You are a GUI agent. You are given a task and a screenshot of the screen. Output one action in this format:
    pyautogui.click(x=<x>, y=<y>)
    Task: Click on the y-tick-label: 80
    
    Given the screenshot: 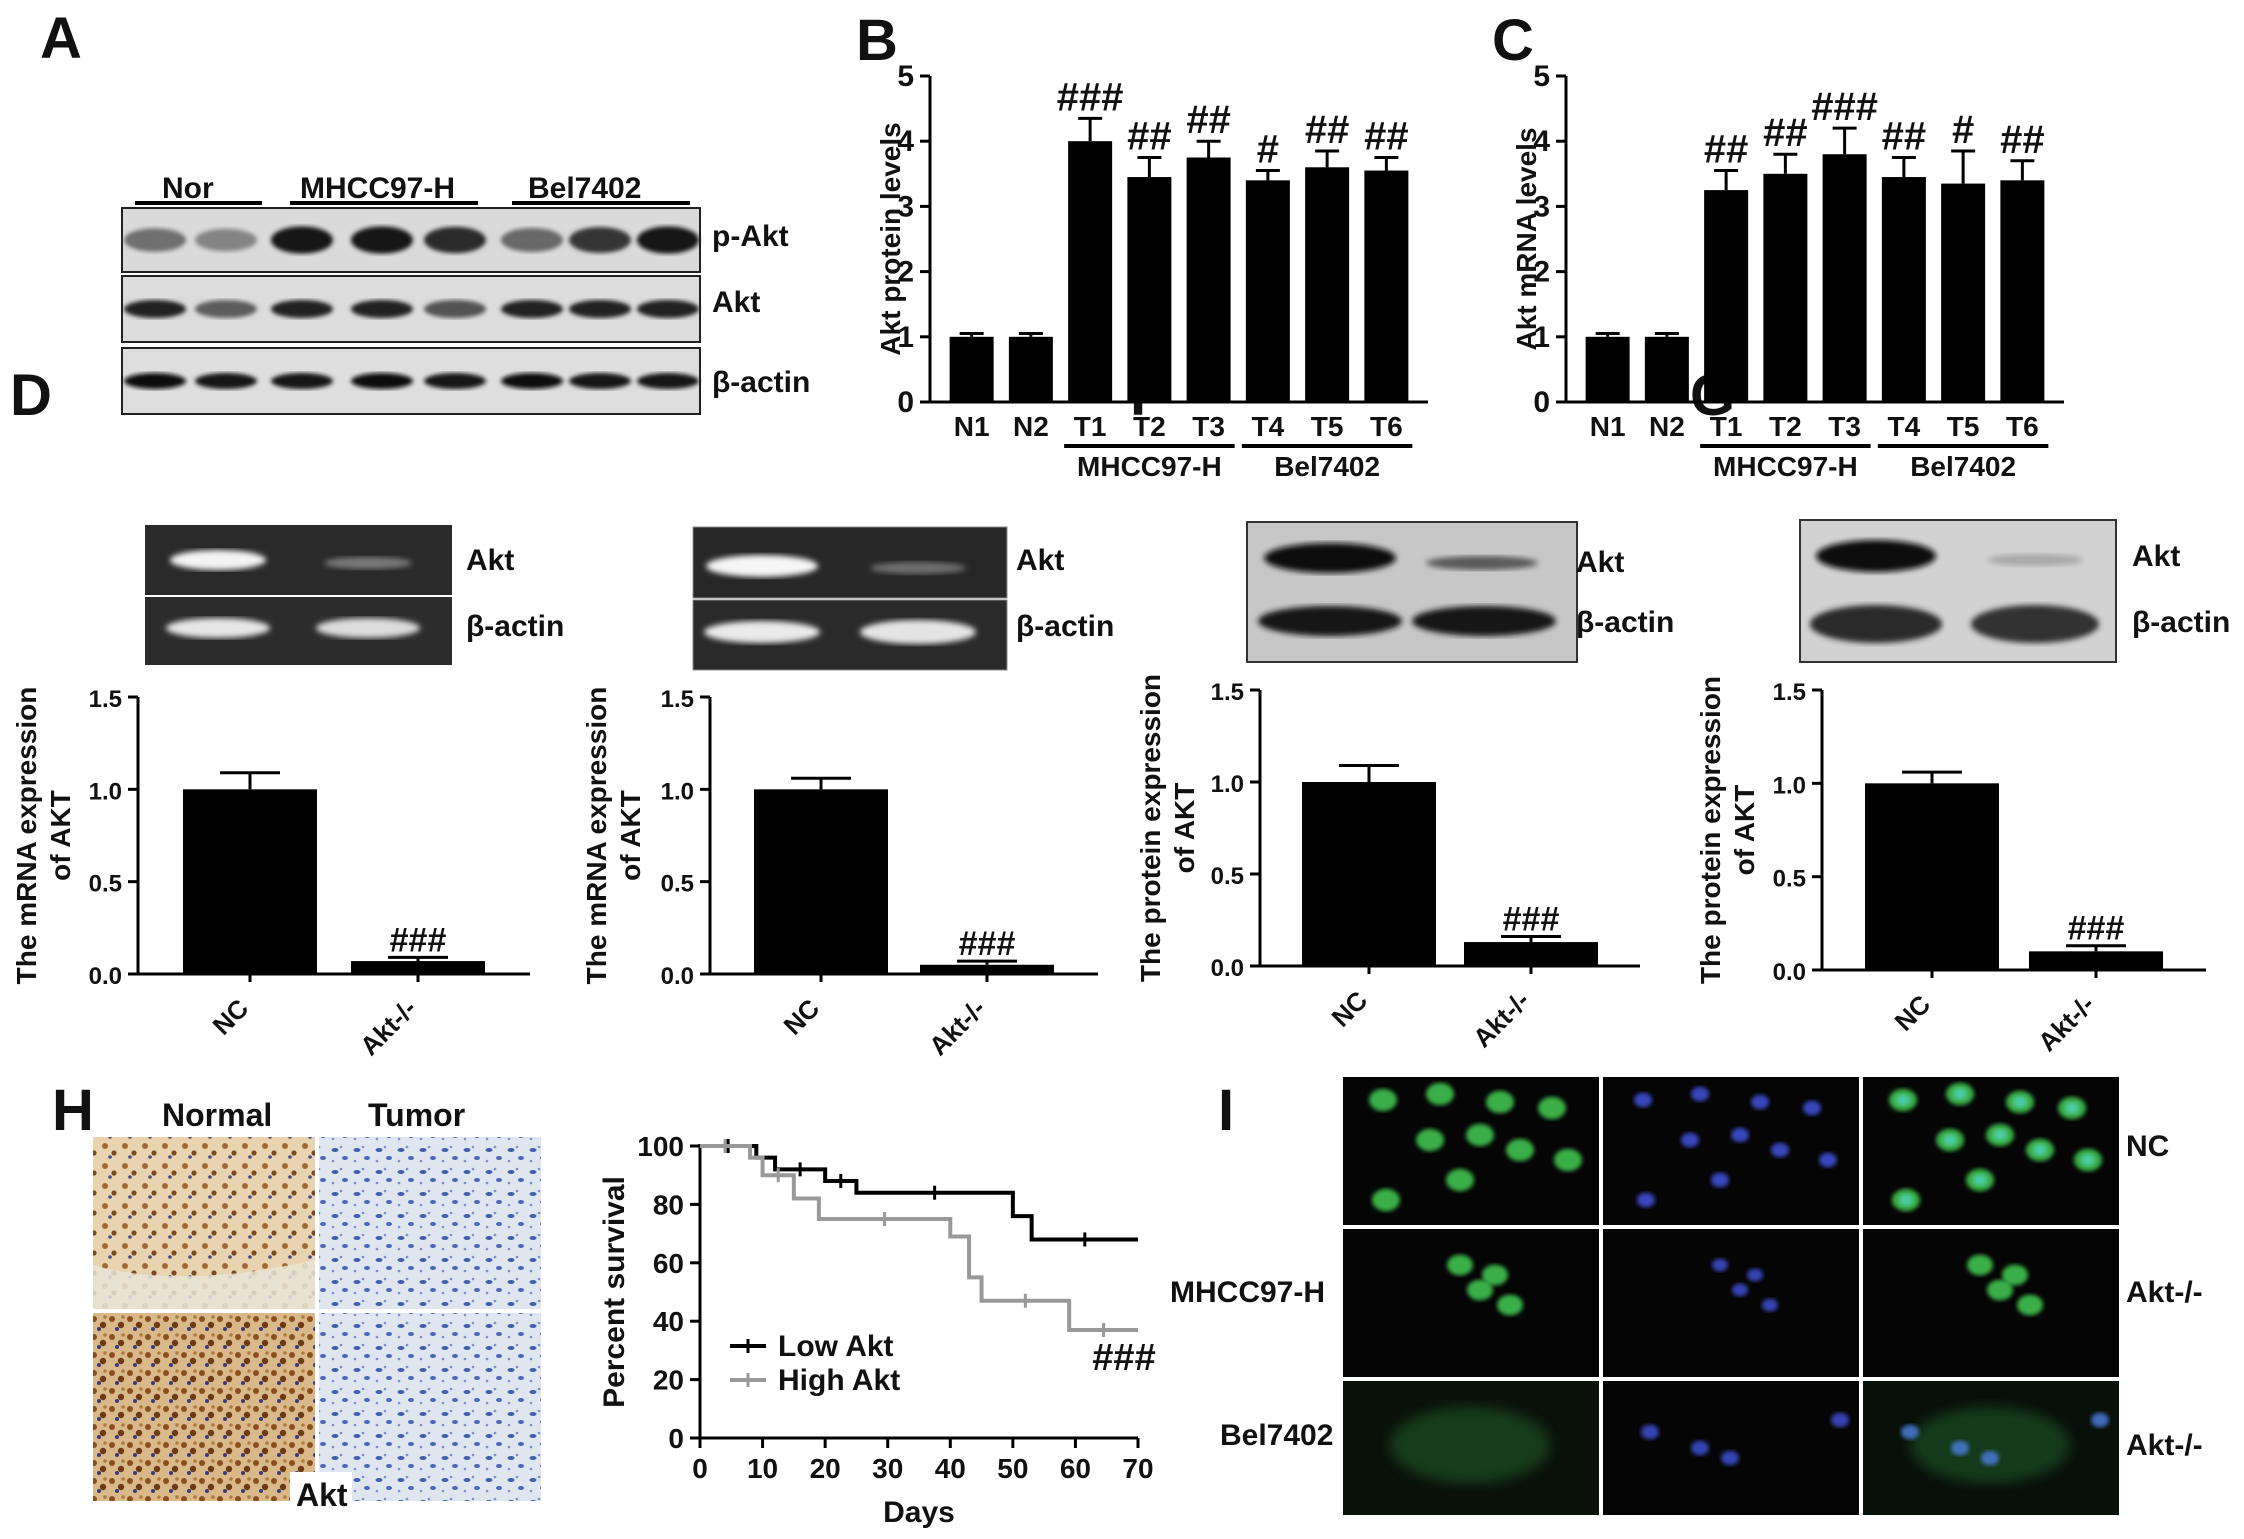 What is the action you would take?
    pyautogui.click(x=668, y=1204)
    